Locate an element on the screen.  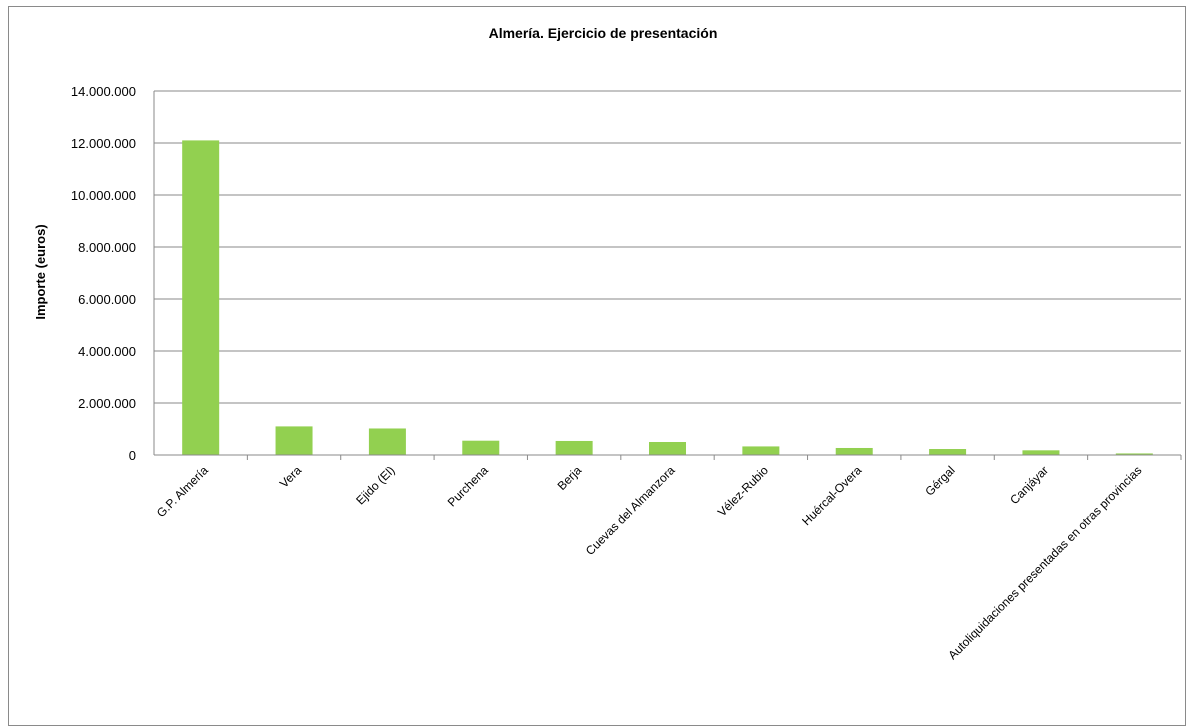
y-tick-label: 6.000.000 is located at coordinates (107, 299).